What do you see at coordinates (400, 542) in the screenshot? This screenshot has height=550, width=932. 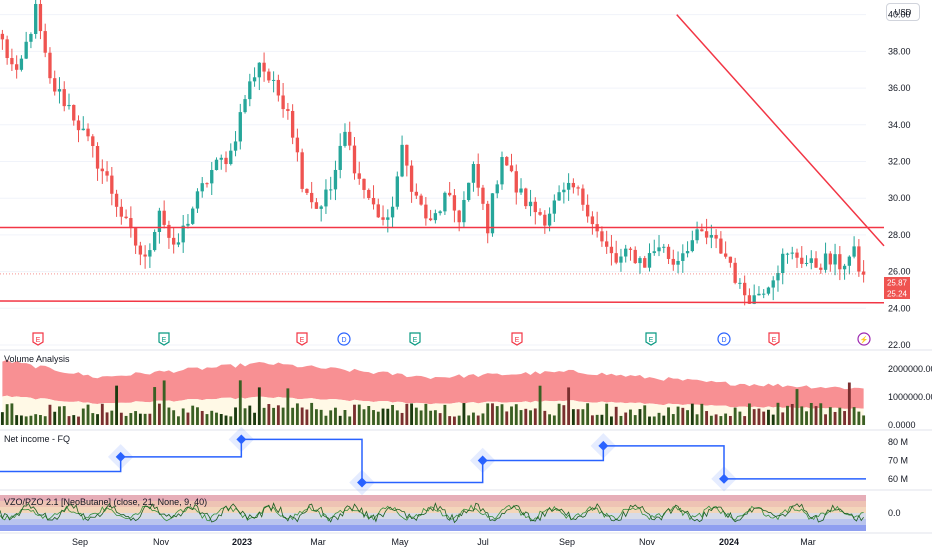 I see `time-tick-label: May` at bounding box center [400, 542].